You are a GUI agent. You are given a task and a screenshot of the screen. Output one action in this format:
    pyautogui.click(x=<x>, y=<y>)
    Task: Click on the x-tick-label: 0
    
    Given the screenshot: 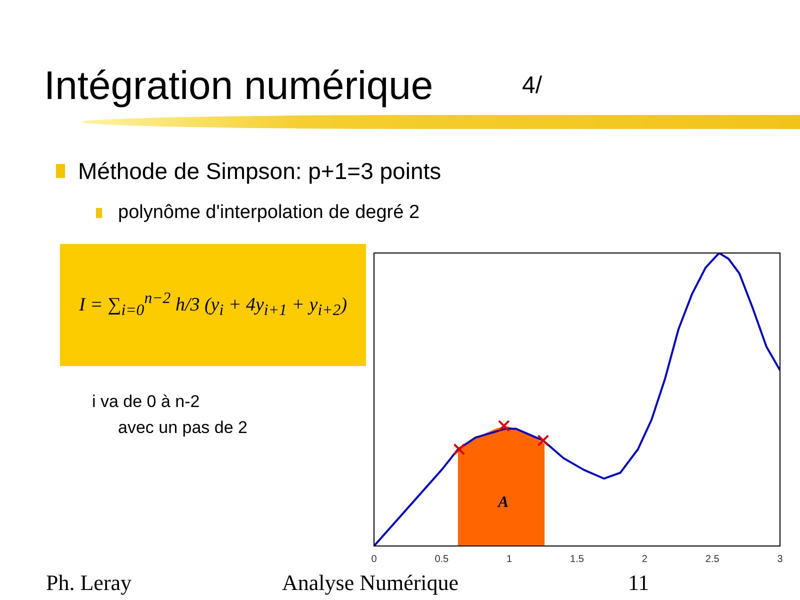 What is the action you would take?
    pyautogui.click(x=374, y=559)
    